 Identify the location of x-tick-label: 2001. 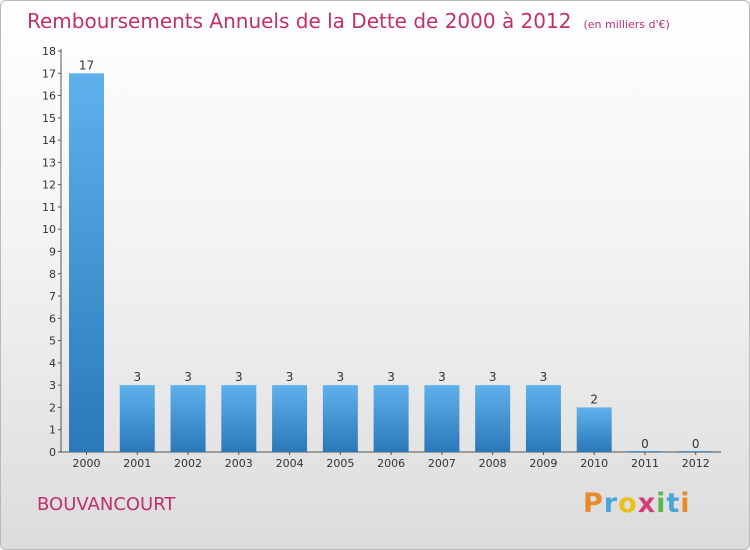
(137, 463).